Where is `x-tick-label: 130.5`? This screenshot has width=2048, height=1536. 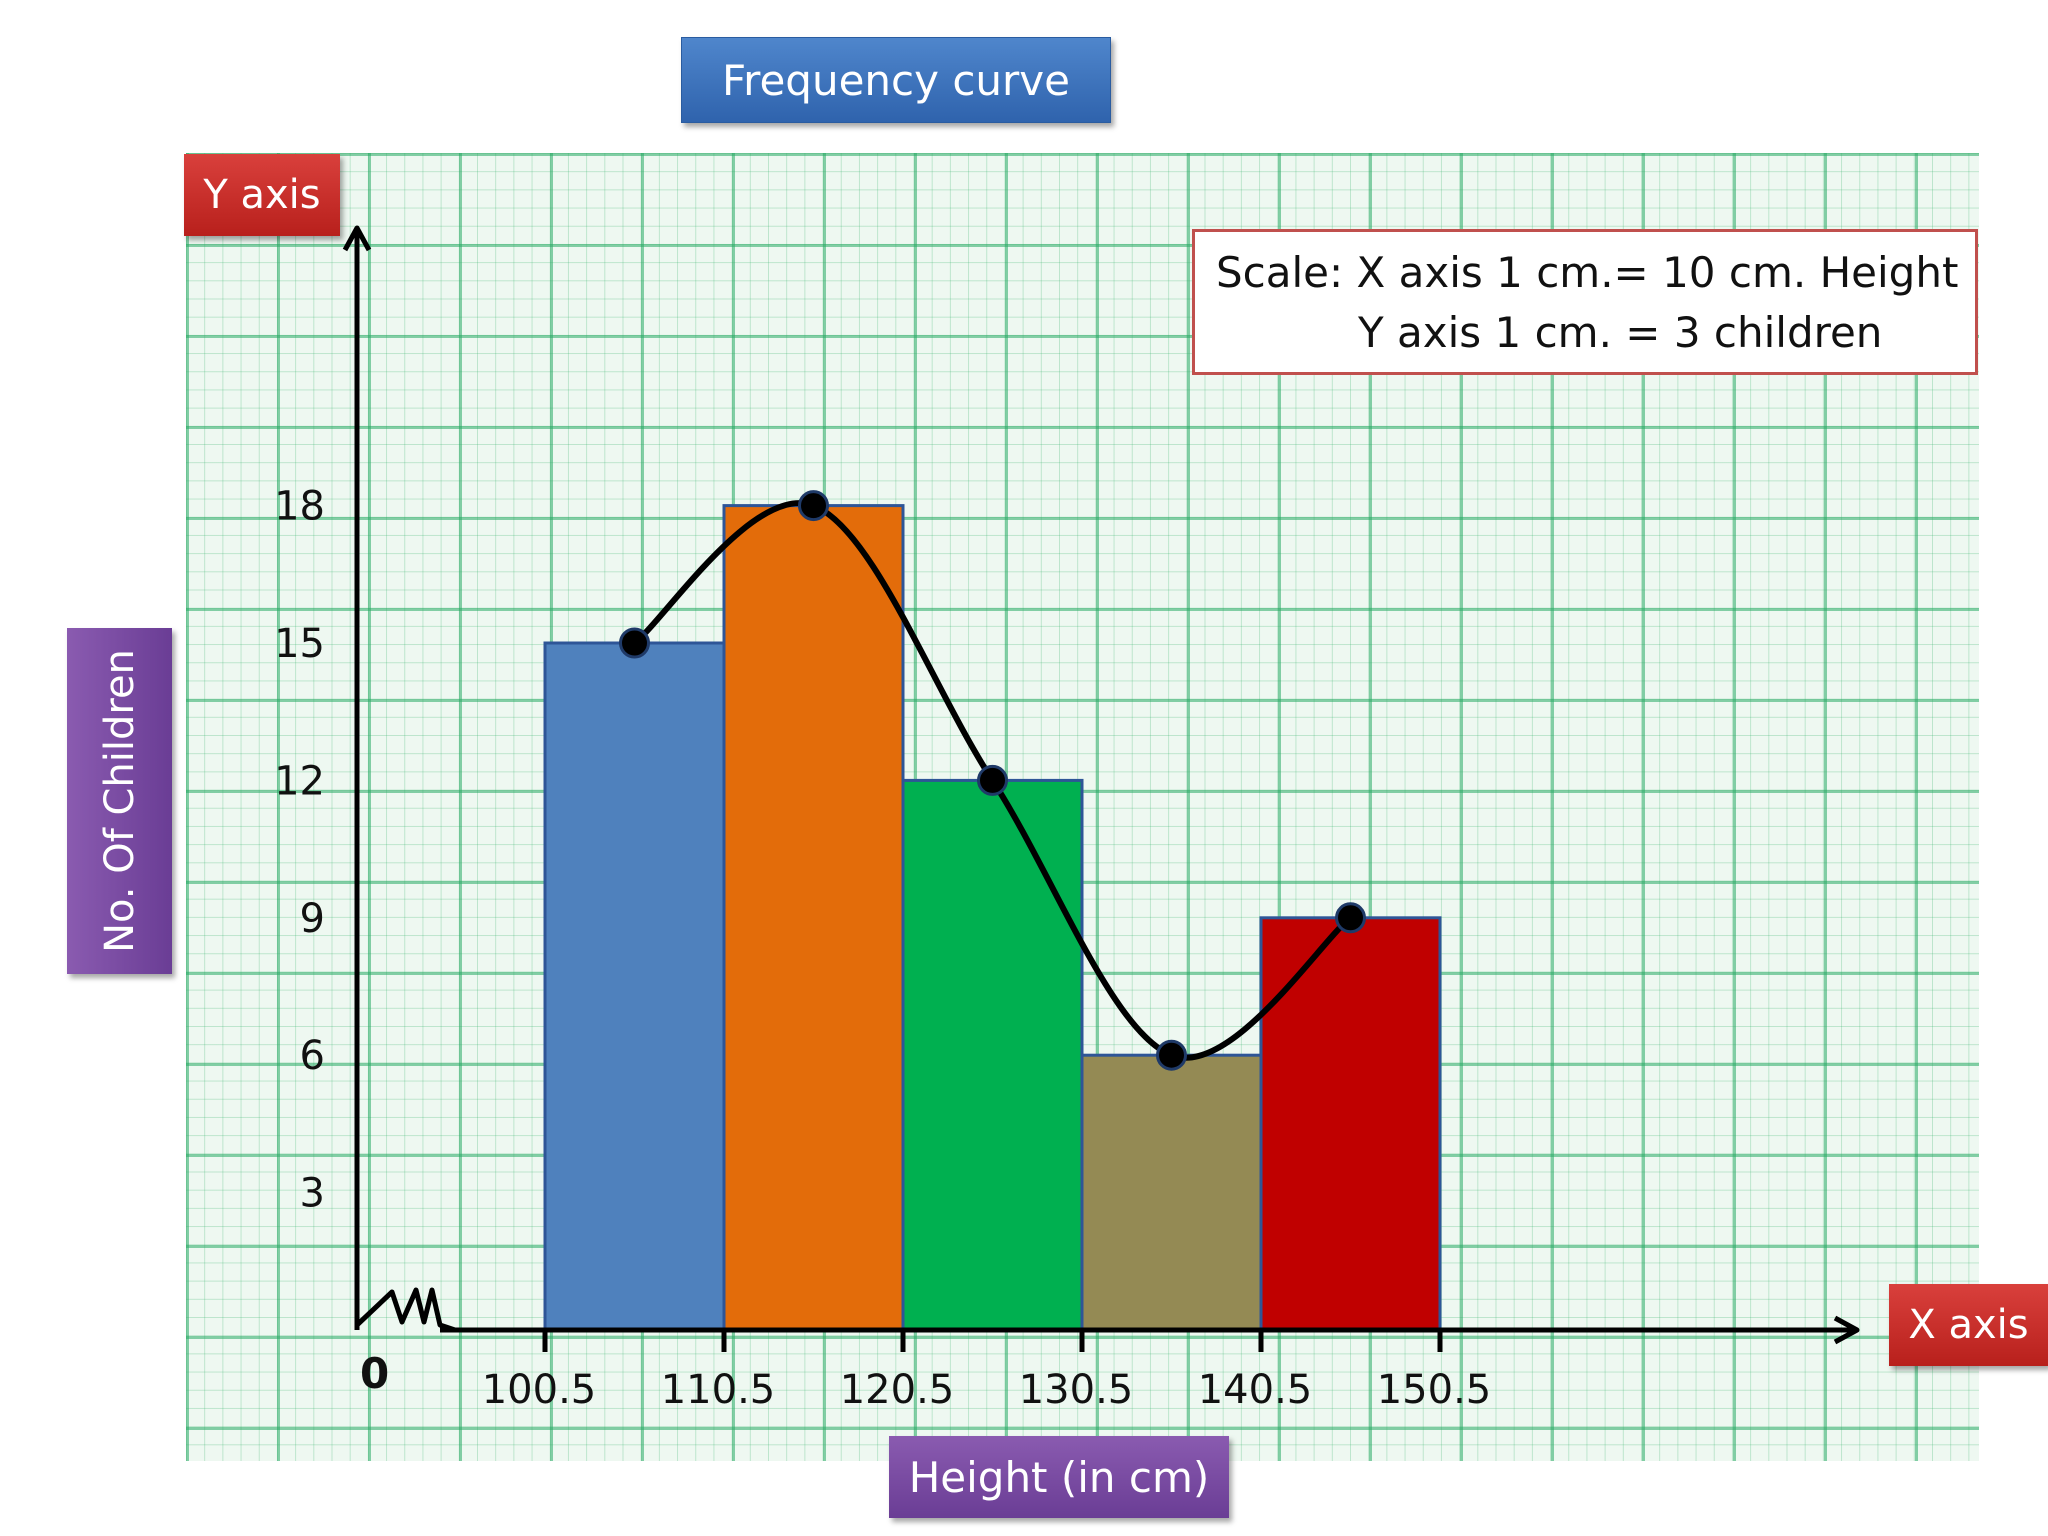 x-tick-label: 130.5 is located at coordinates (1076, 1390).